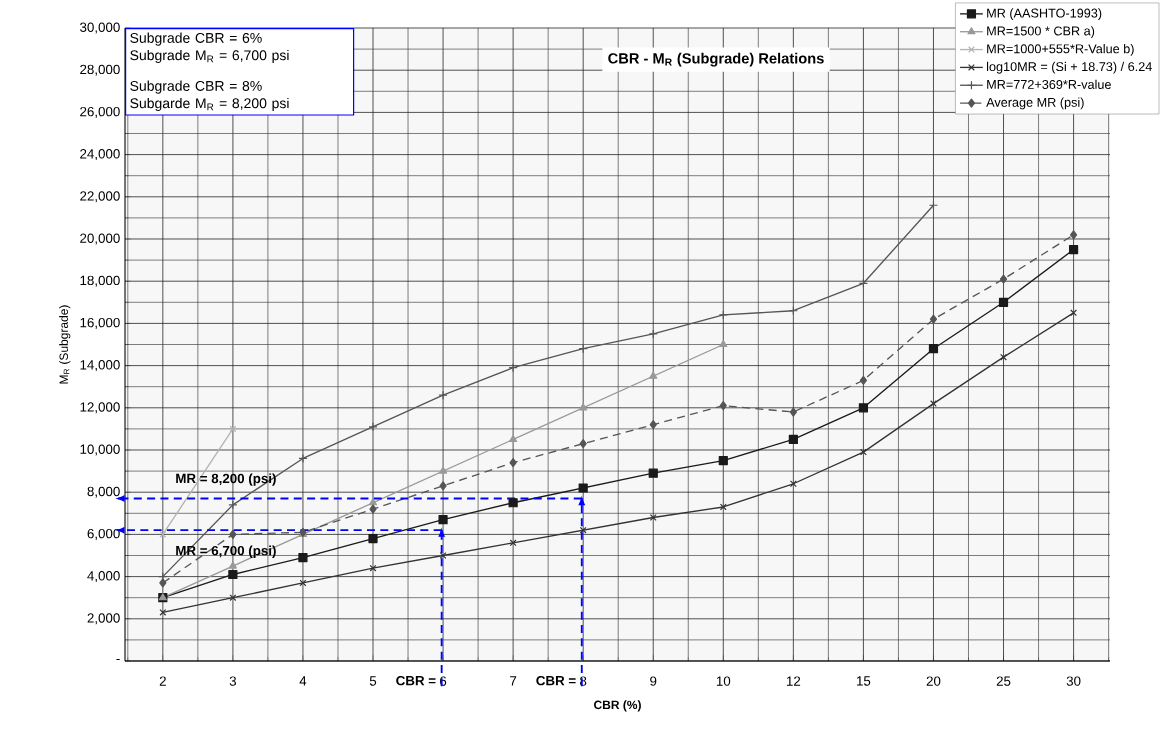  Describe the element at coordinates (100, 28) in the screenshot. I see `y-tick-label: 30,000` at that location.